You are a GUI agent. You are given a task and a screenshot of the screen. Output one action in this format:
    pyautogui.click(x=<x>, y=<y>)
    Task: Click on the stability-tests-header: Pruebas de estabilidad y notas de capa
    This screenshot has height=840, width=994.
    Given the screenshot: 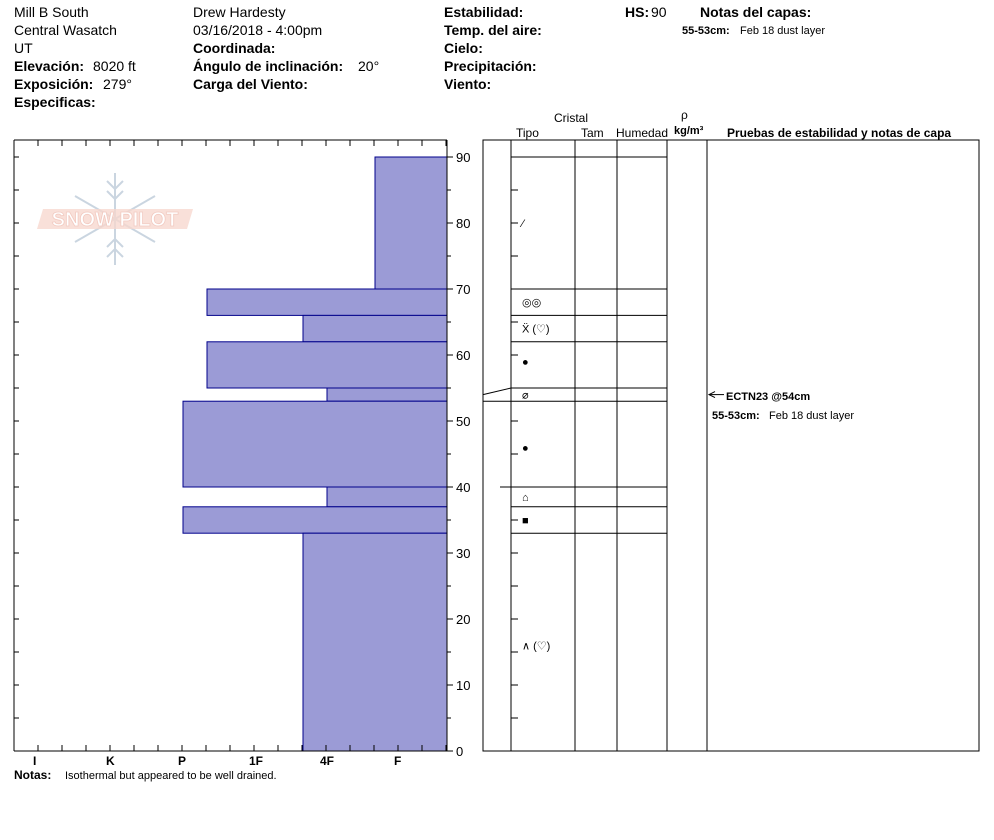 What is the action you would take?
    pyautogui.click(x=839, y=133)
    